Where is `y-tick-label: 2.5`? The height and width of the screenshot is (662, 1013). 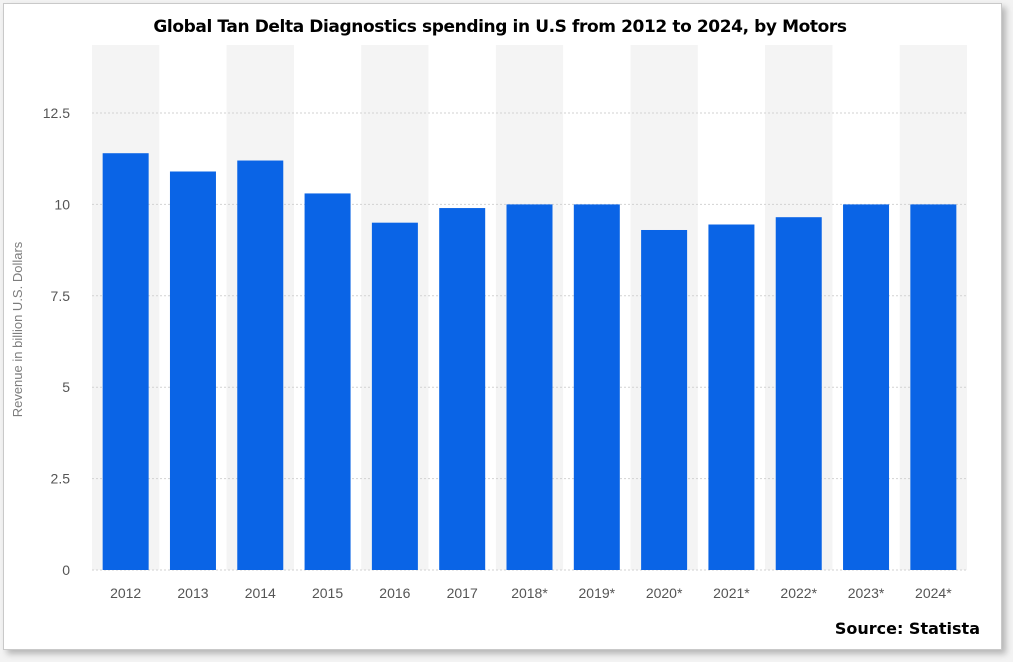 y-tick-label: 2.5 is located at coordinates (61, 479).